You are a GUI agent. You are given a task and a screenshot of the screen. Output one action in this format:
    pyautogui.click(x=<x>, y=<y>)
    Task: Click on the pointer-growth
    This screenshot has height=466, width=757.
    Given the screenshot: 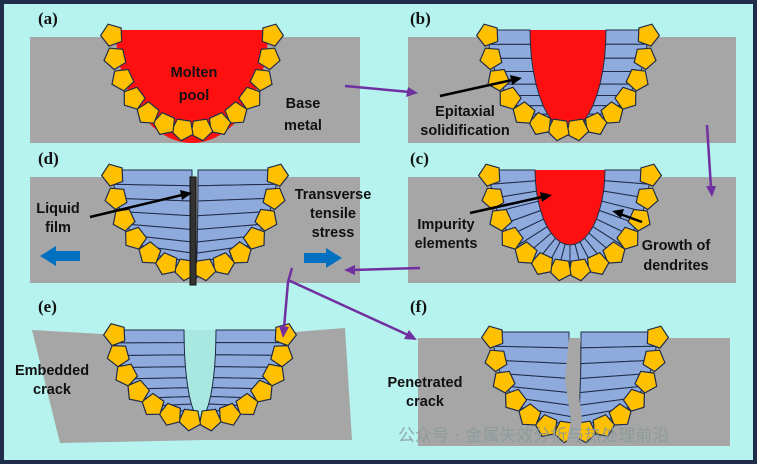 What is the action you would take?
    pyautogui.click(x=631, y=218)
    